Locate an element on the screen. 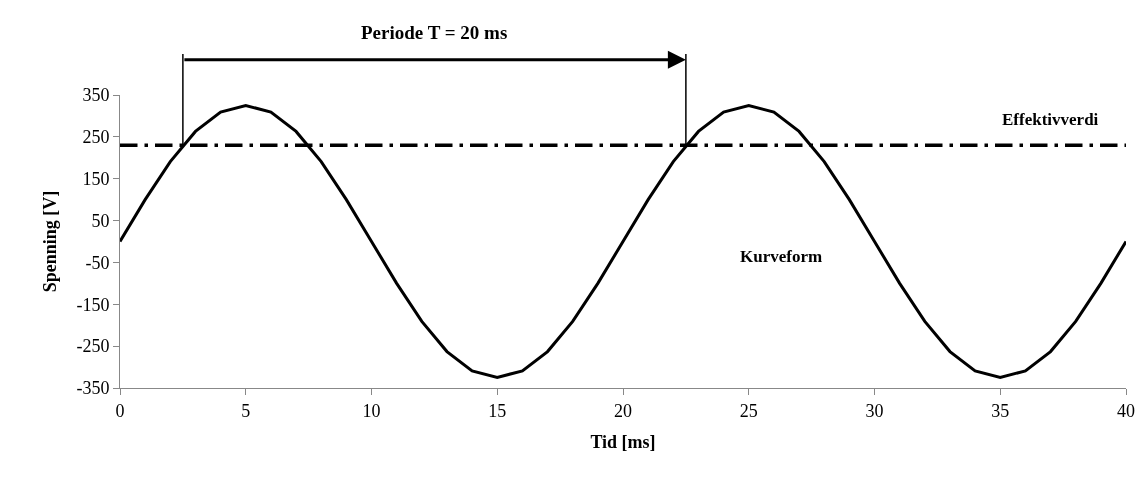  x-tick-label: 20 is located at coordinates (623, 410).